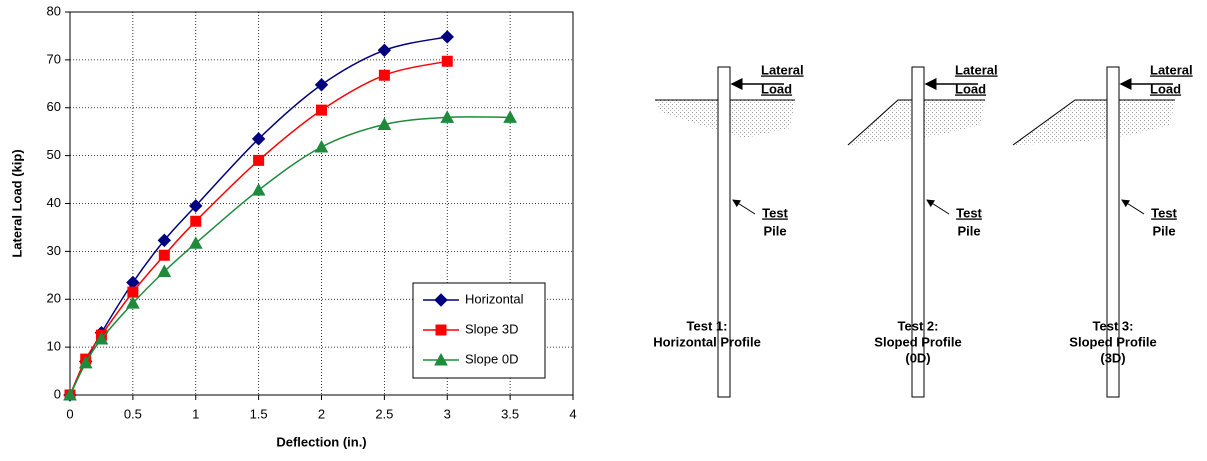 This screenshot has height=461, width=1207. Describe the element at coordinates (1113, 325) in the screenshot. I see `caption: Test 3:` at that location.